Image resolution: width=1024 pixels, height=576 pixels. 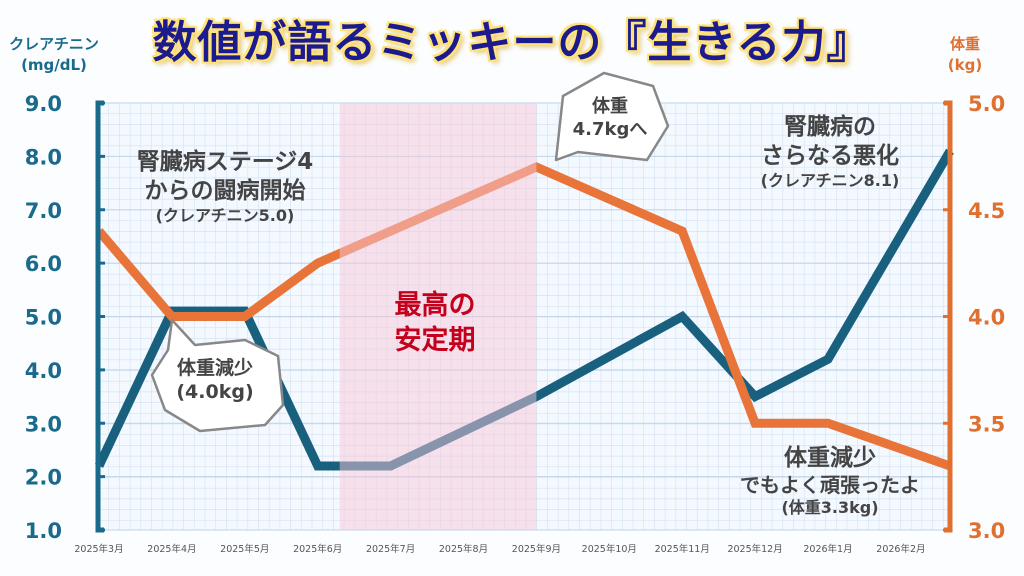 I want to click on annotation-weight-loss-2-line2: でもよく頑張ったよ, so click(x=830, y=484).